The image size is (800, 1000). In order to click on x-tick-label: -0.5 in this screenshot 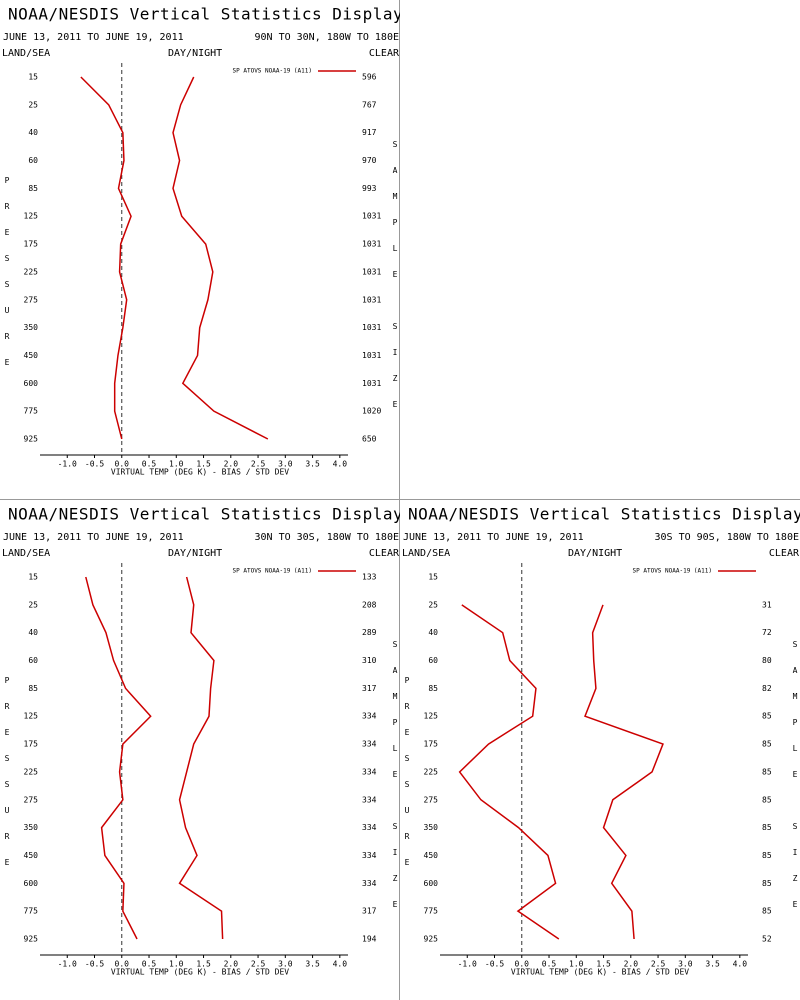, I will do `click(94, 964)`.